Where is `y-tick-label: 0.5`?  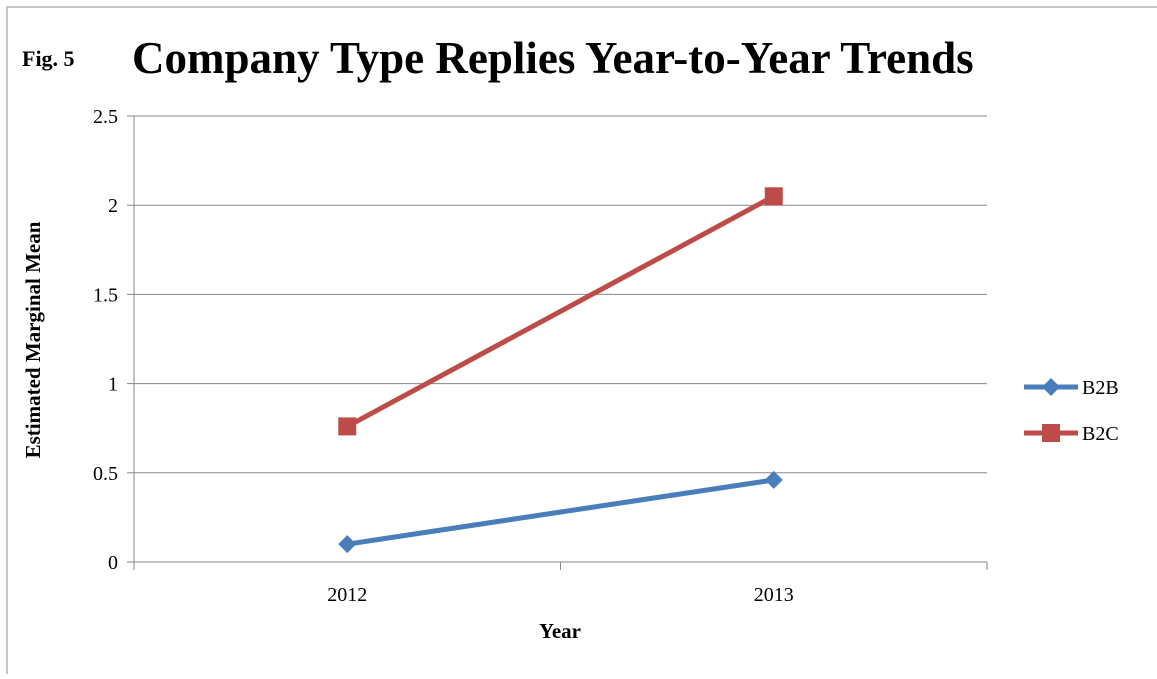 y-tick-label: 0.5 is located at coordinates (105, 474).